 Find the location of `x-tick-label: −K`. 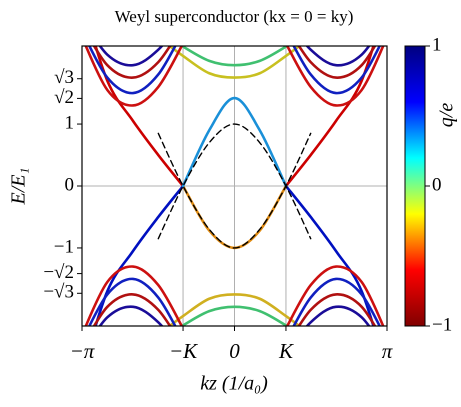

x-tick-label: −K is located at coordinates (183, 351).